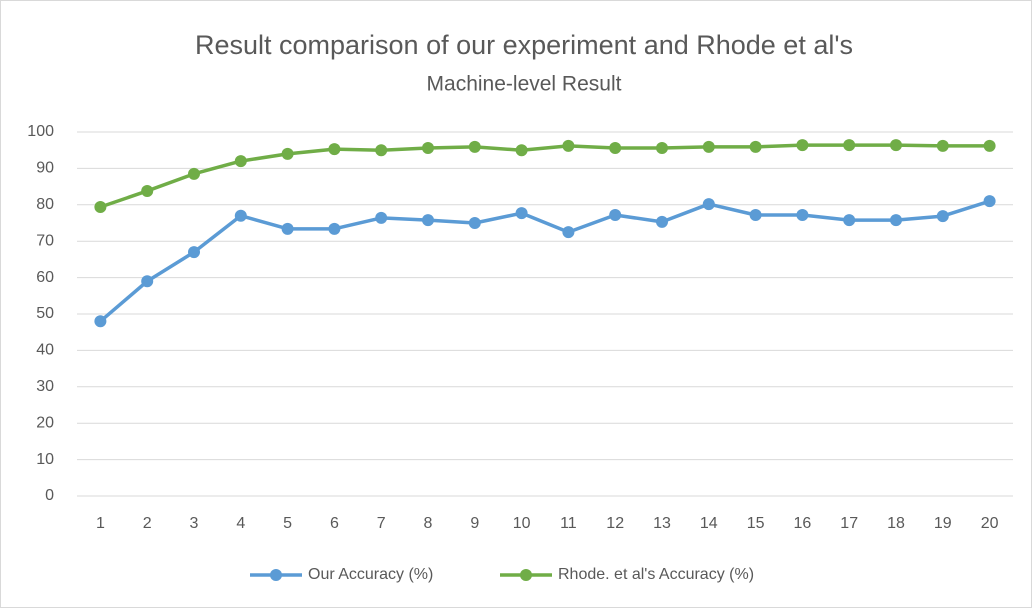 The height and width of the screenshot is (608, 1032). I want to click on y-tick-label: 70, so click(45, 240).